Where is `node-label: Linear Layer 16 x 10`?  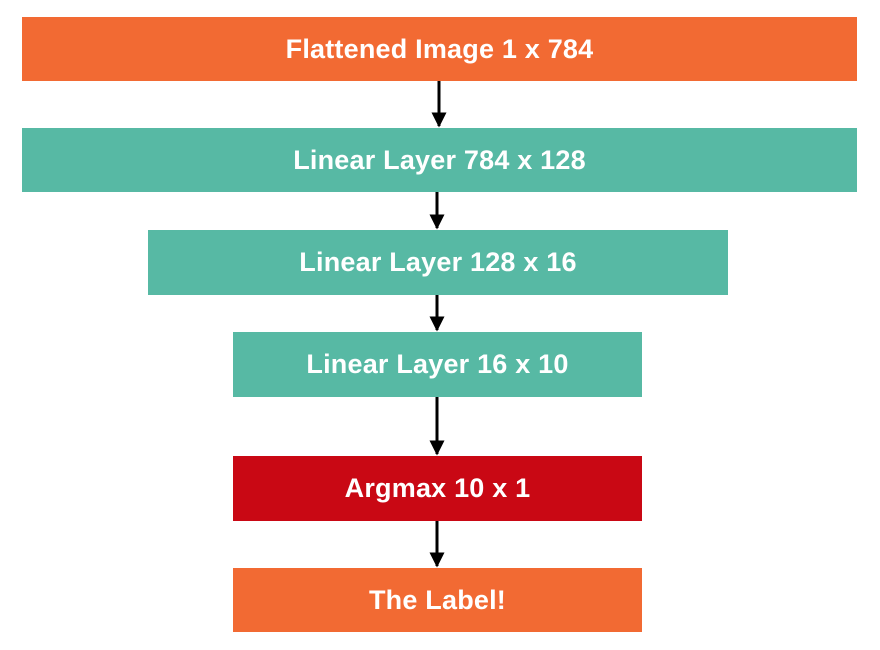 node-label: Linear Layer 16 x 10 is located at coordinates (437, 364).